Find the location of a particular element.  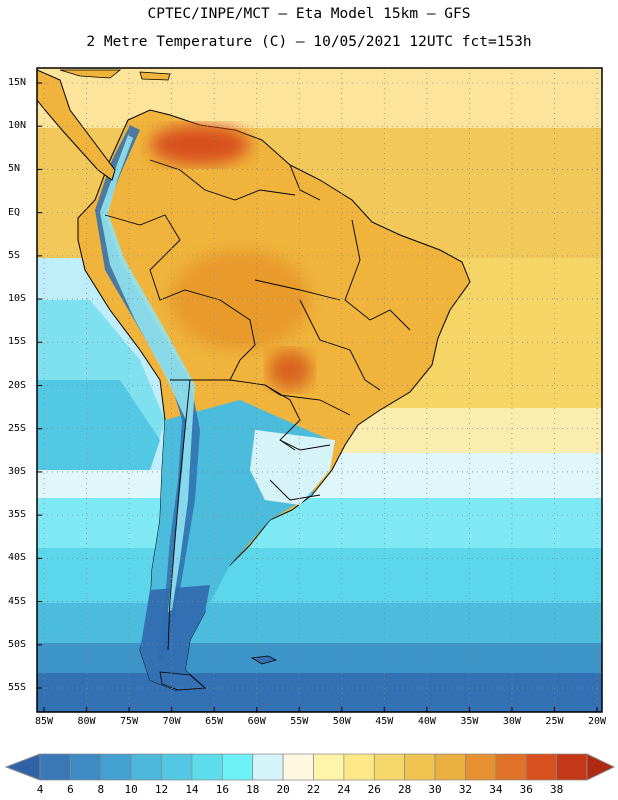

border-brazil-states-central is located at coordinates (297, 290).